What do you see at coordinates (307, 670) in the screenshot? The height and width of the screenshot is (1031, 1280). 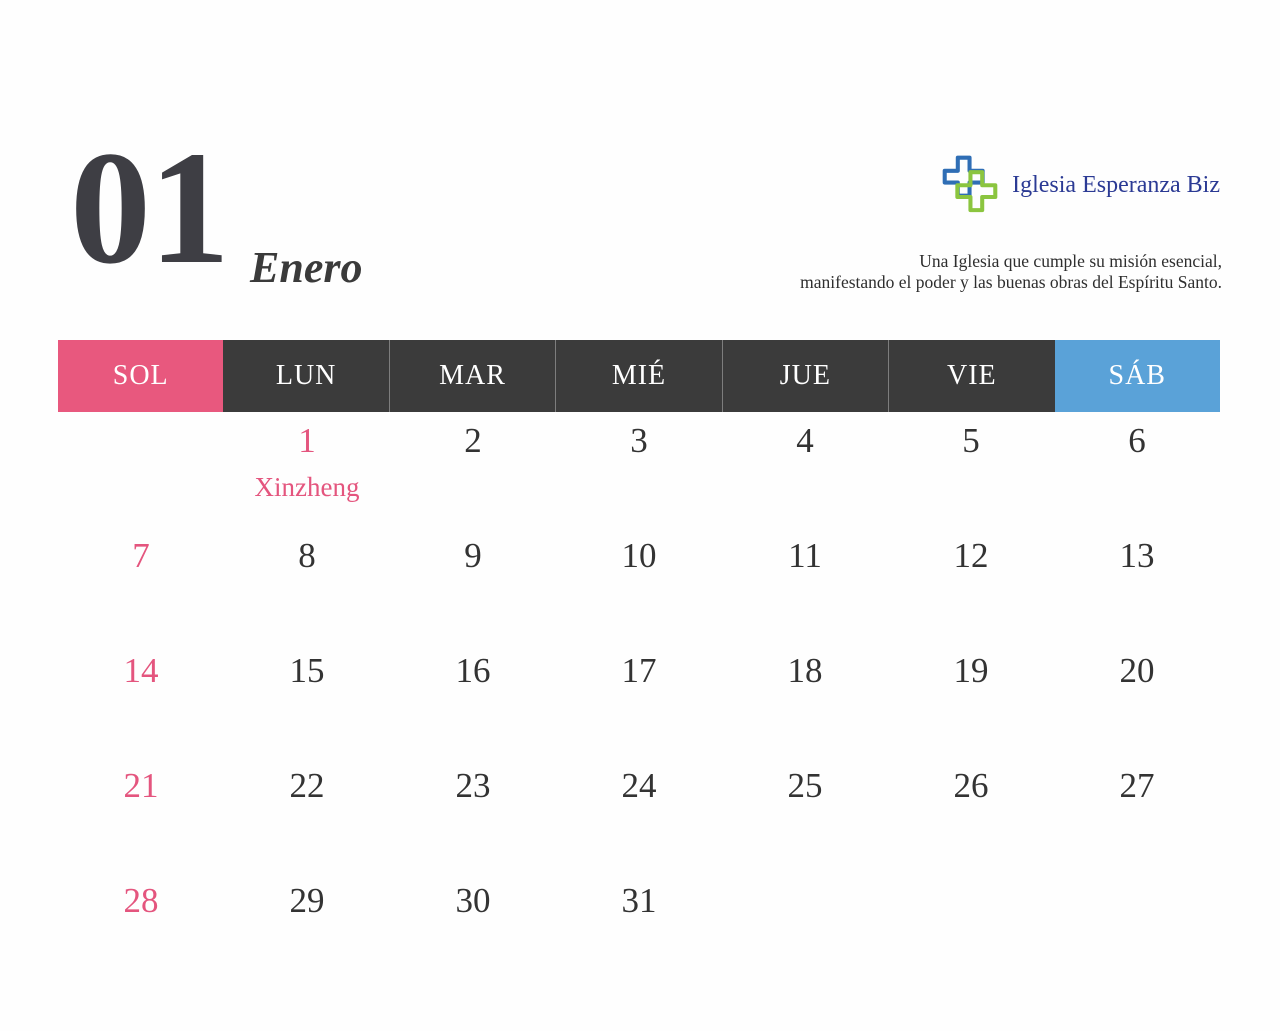 I see `date-cell-15: 15` at bounding box center [307, 670].